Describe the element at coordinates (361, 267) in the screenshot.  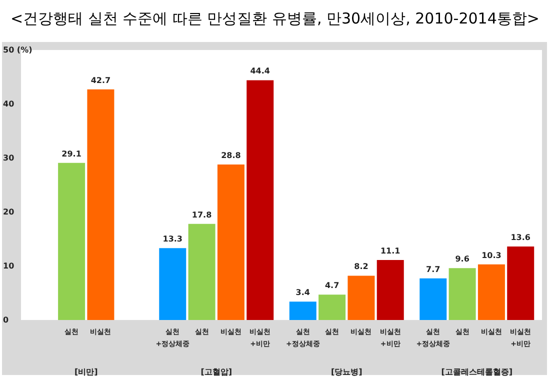
I see `data-label: 8.2` at that location.